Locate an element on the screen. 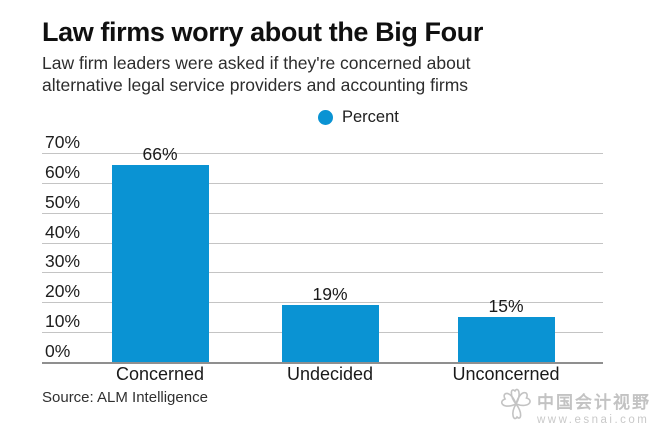 This screenshot has height=427, width=656. x-axis-label-unconcerned: Unconcerned is located at coordinates (506, 374).